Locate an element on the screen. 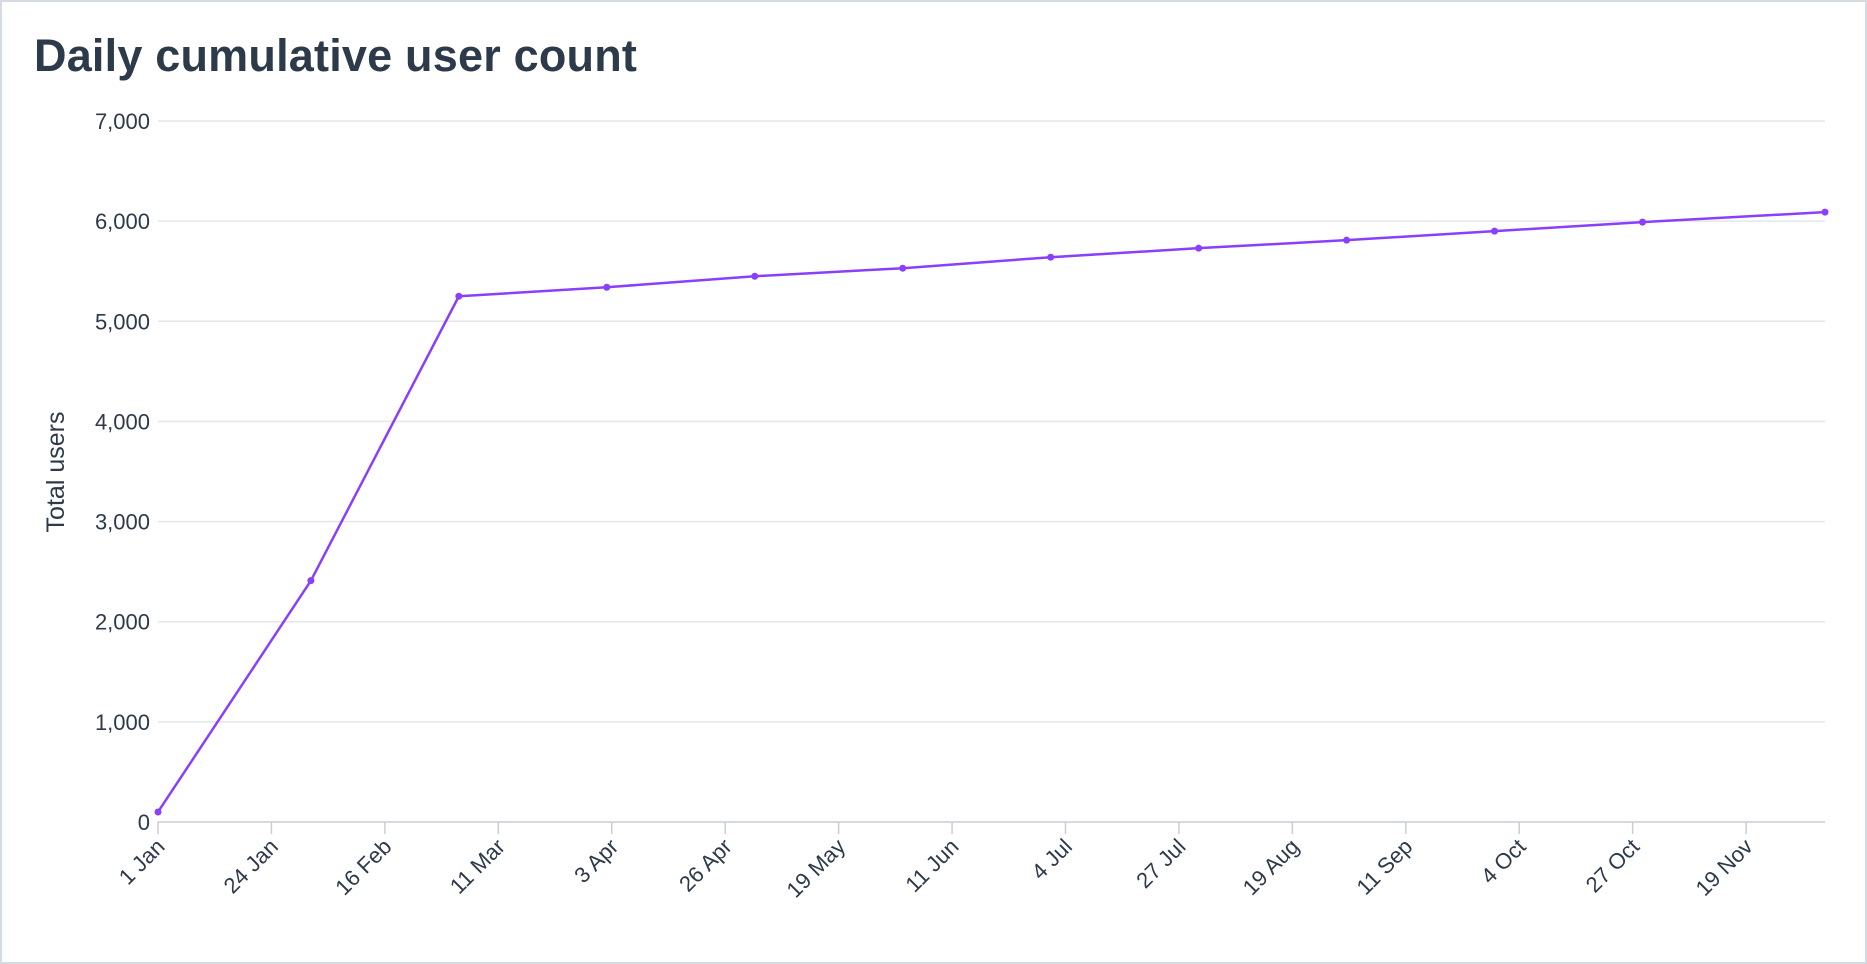 The width and height of the screenshot is (1867, 964). x-tick-label: 11 Mar is located at coordinates (477, 866).